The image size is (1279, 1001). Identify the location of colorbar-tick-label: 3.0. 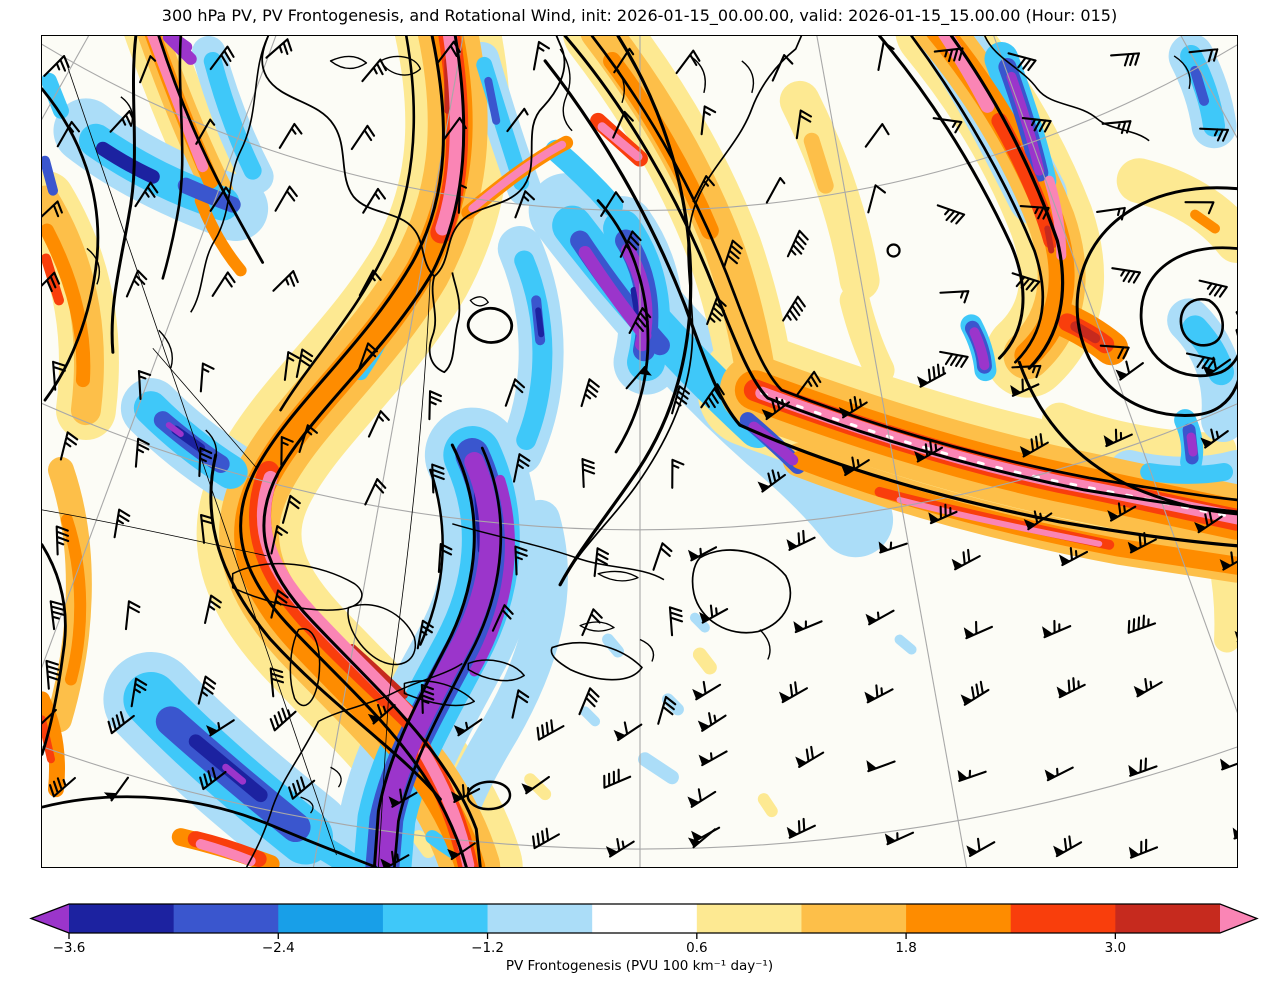
(1115, 948).